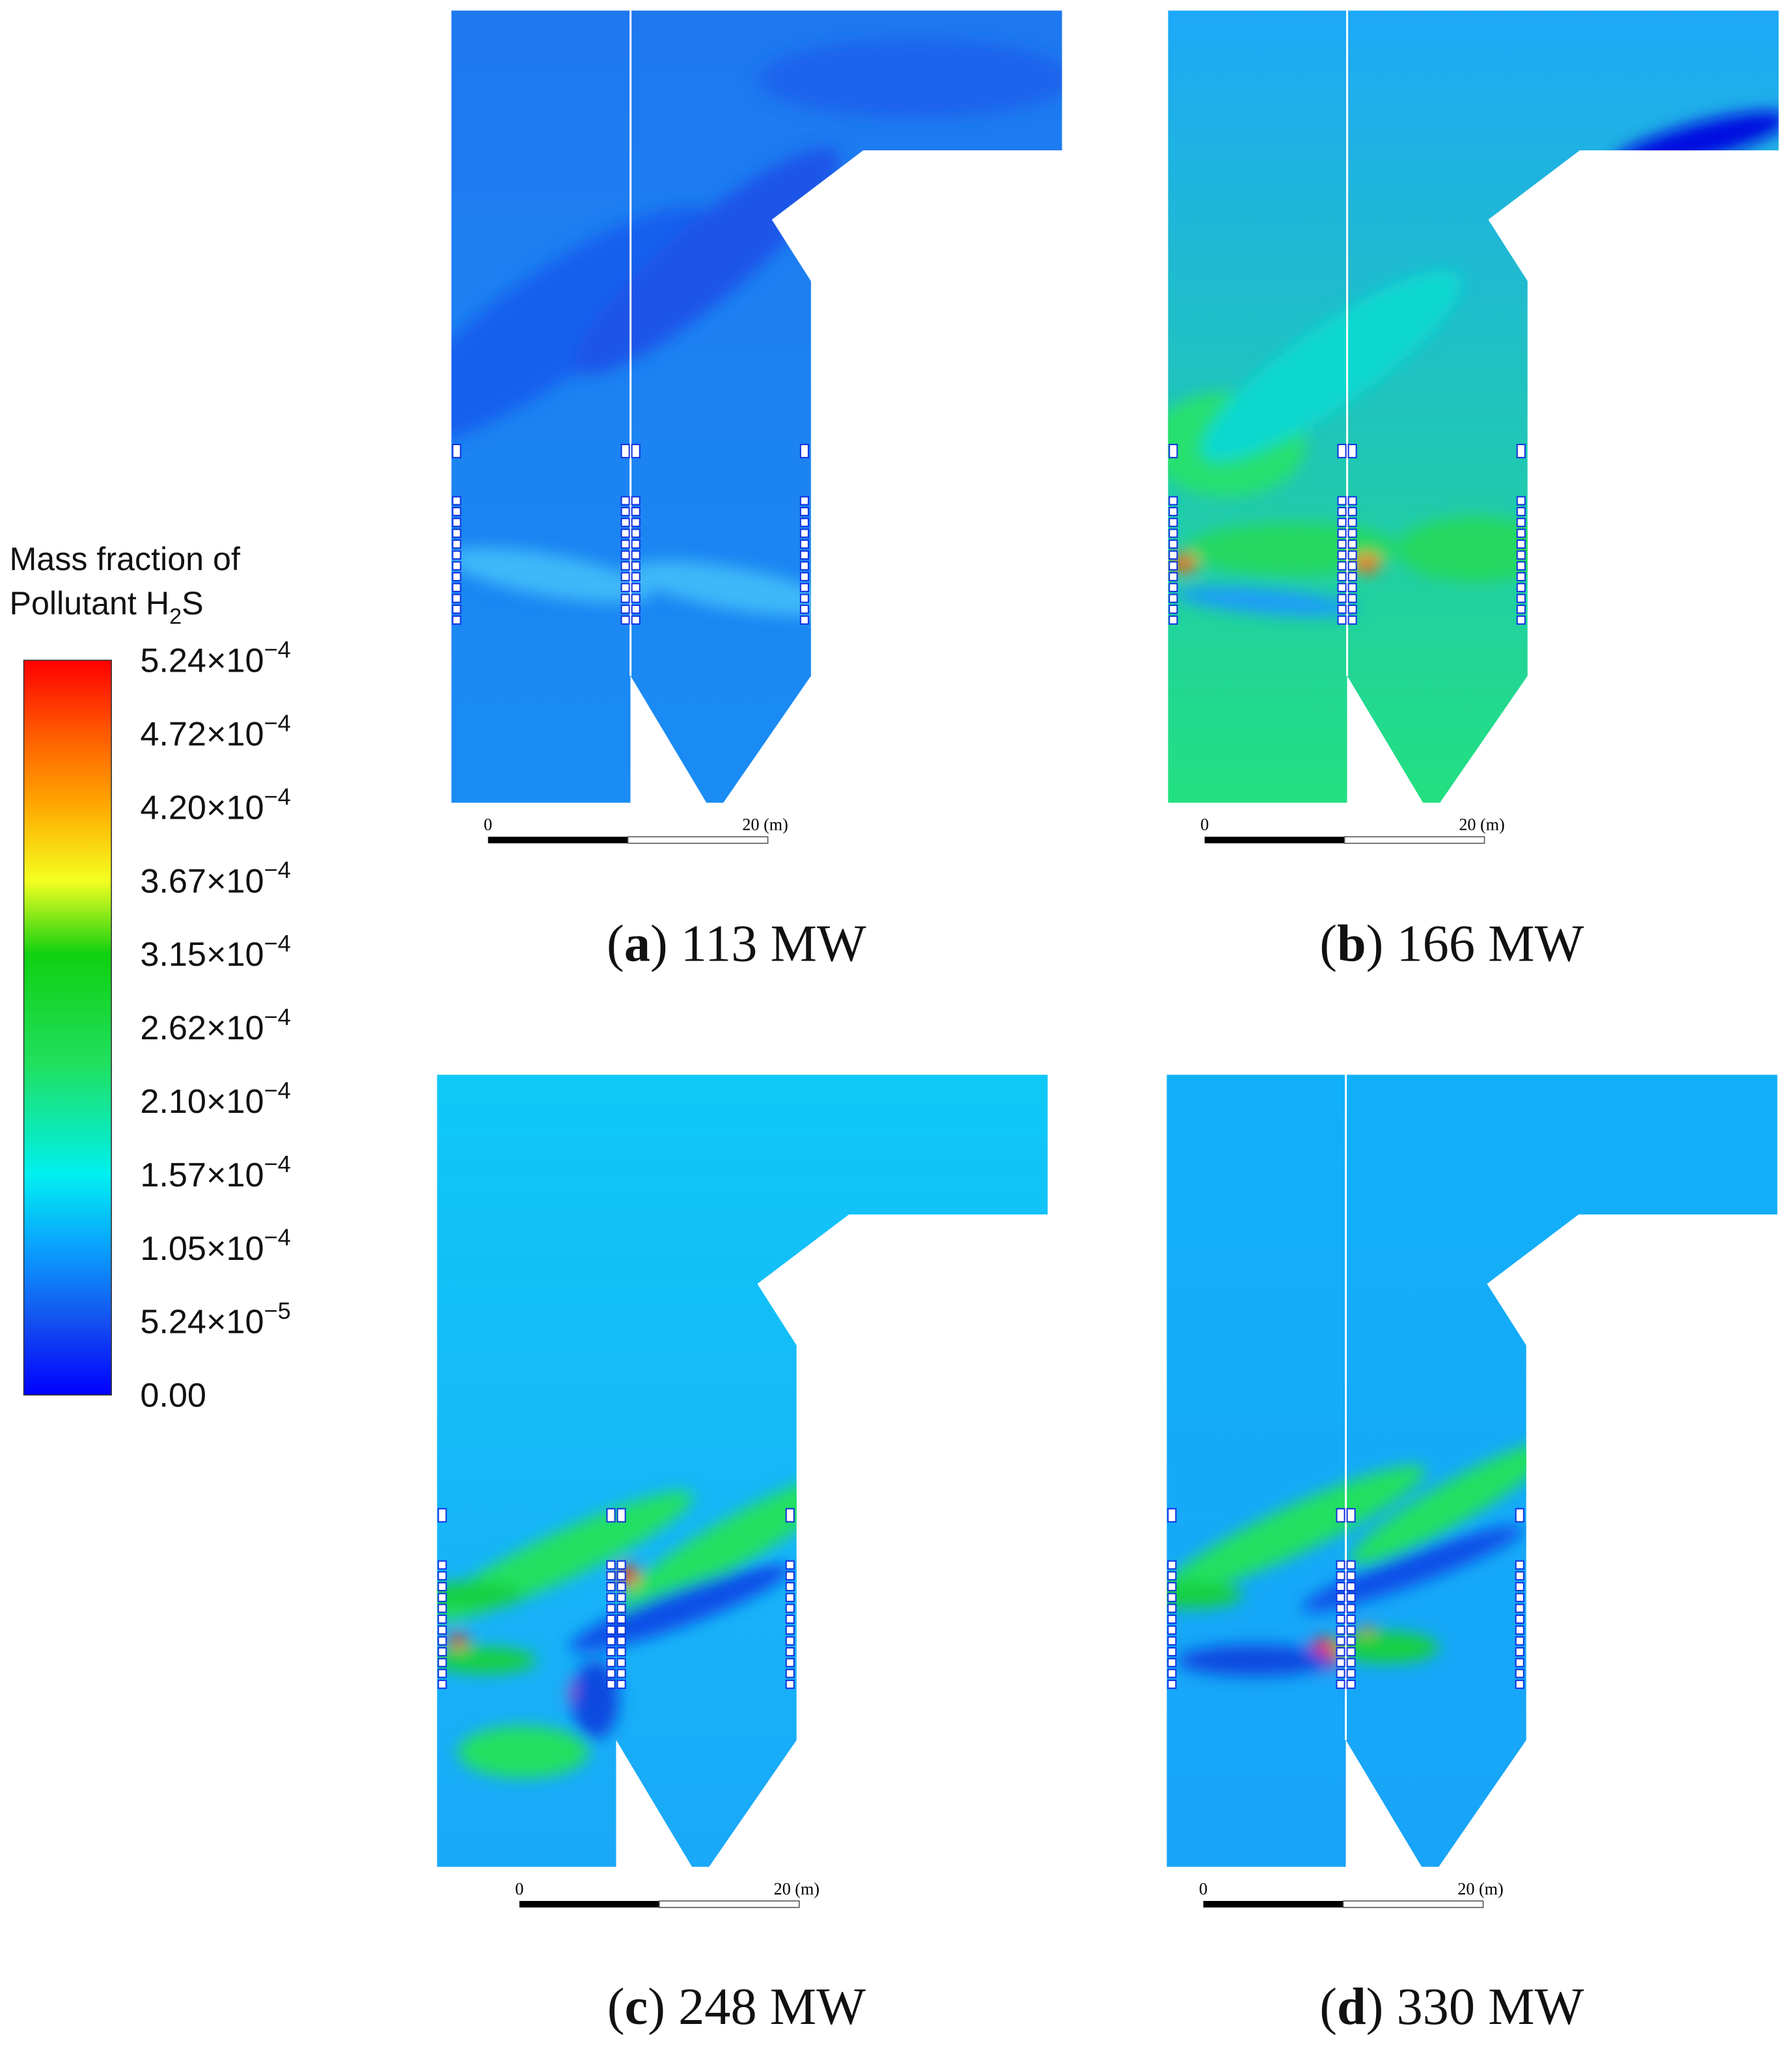 The image size is (1792, 2050). I want to click on colorbar, so click(67, 1028).